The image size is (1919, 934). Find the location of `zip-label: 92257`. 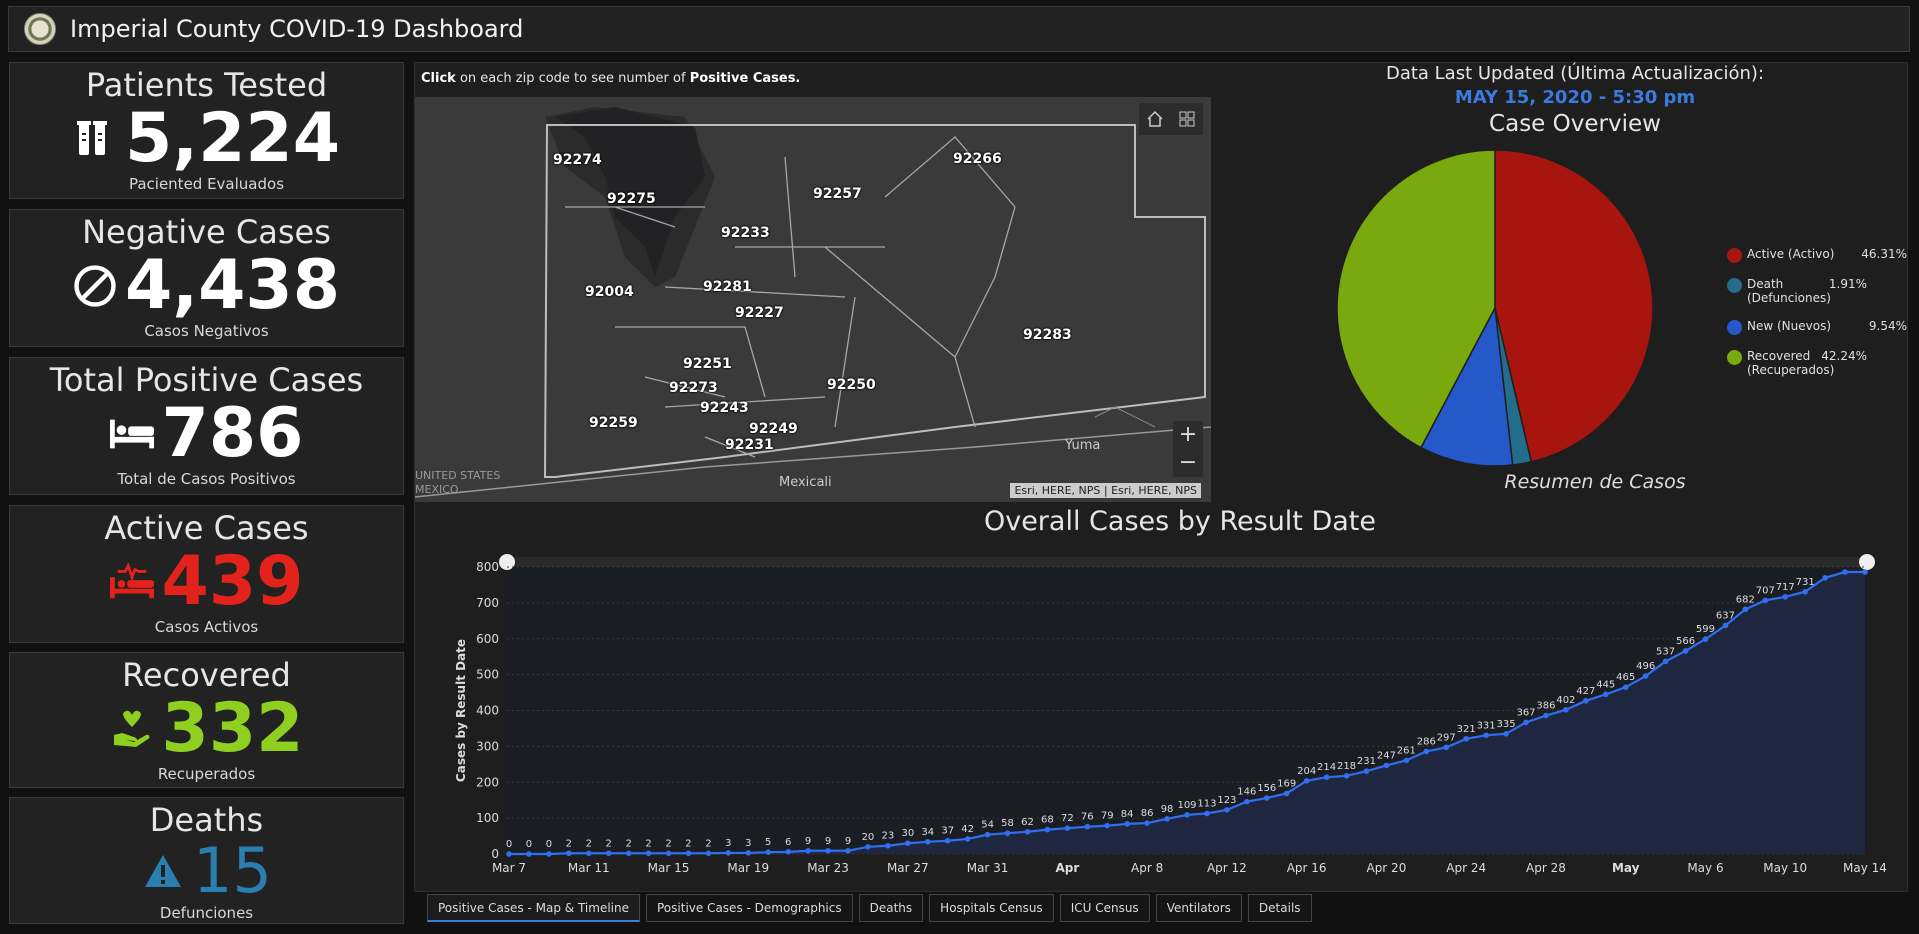

zip-label: 92257 is located at coordinates (837, 194).